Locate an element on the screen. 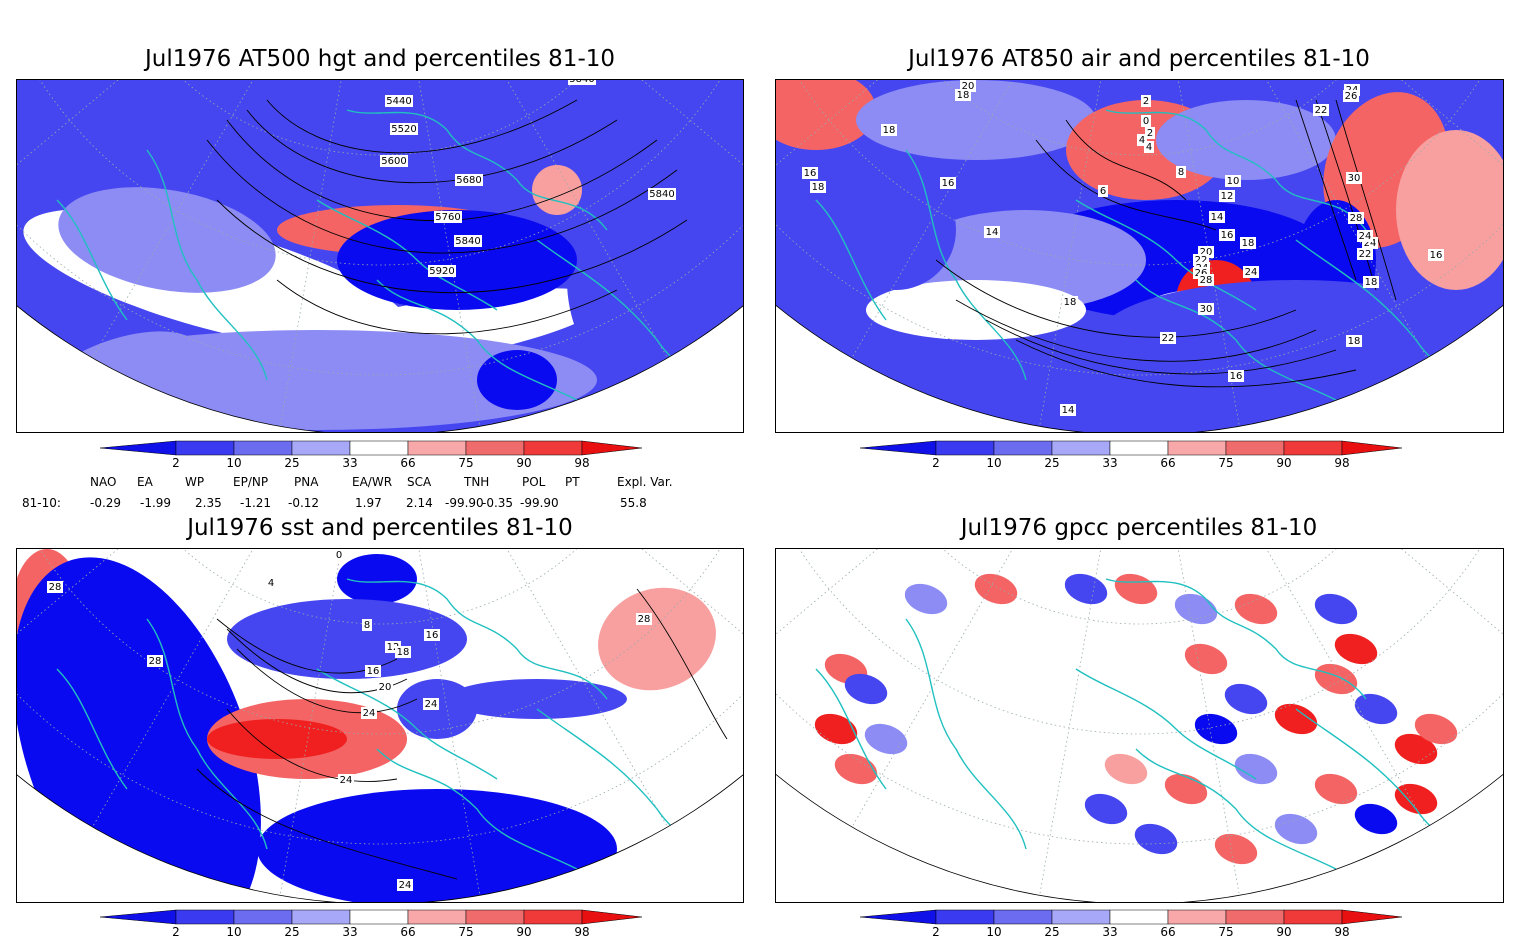  colorbar-tick-label: 66 is located at coordinates (1167, 463).